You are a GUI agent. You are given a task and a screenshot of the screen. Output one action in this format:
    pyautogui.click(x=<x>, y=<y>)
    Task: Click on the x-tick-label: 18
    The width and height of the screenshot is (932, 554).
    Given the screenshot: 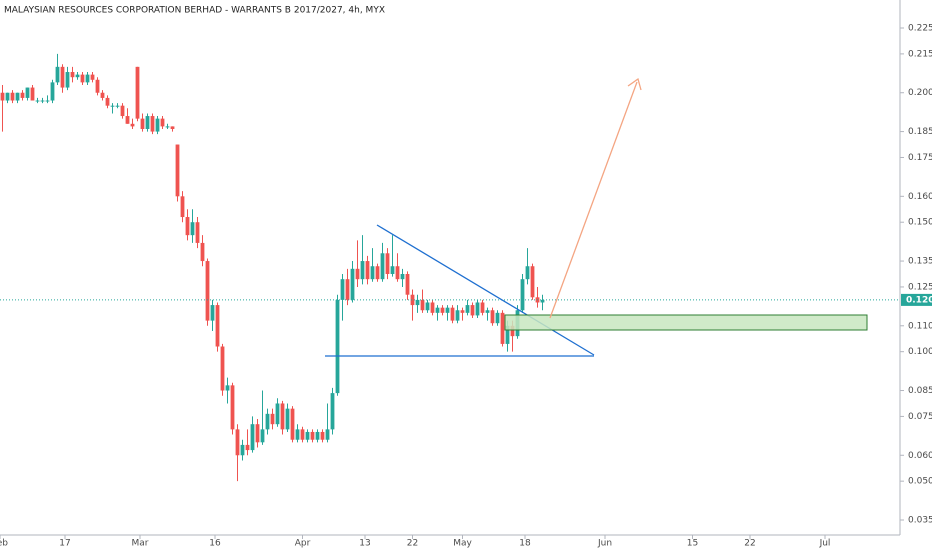 What is the action you would take?
    pyautogui.click(x=525, y=544)
    